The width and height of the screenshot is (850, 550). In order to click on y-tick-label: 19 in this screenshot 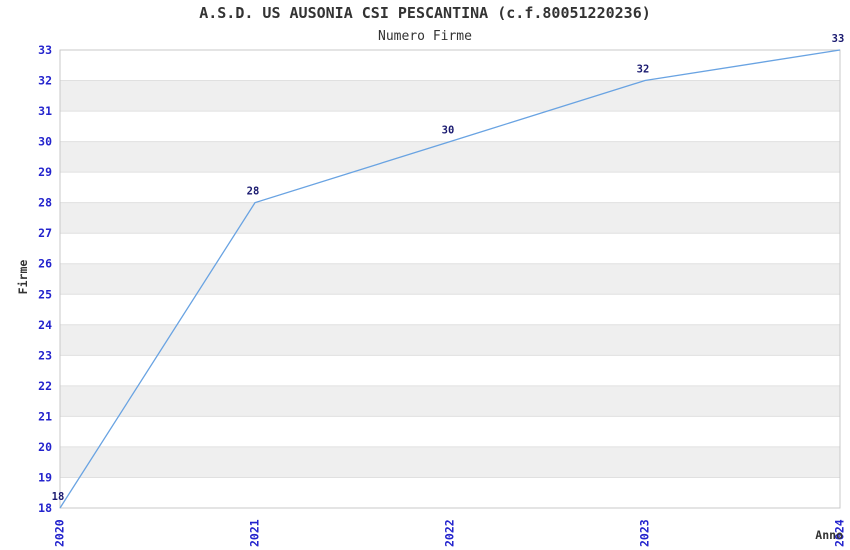, I will do `click(45, 477)`.